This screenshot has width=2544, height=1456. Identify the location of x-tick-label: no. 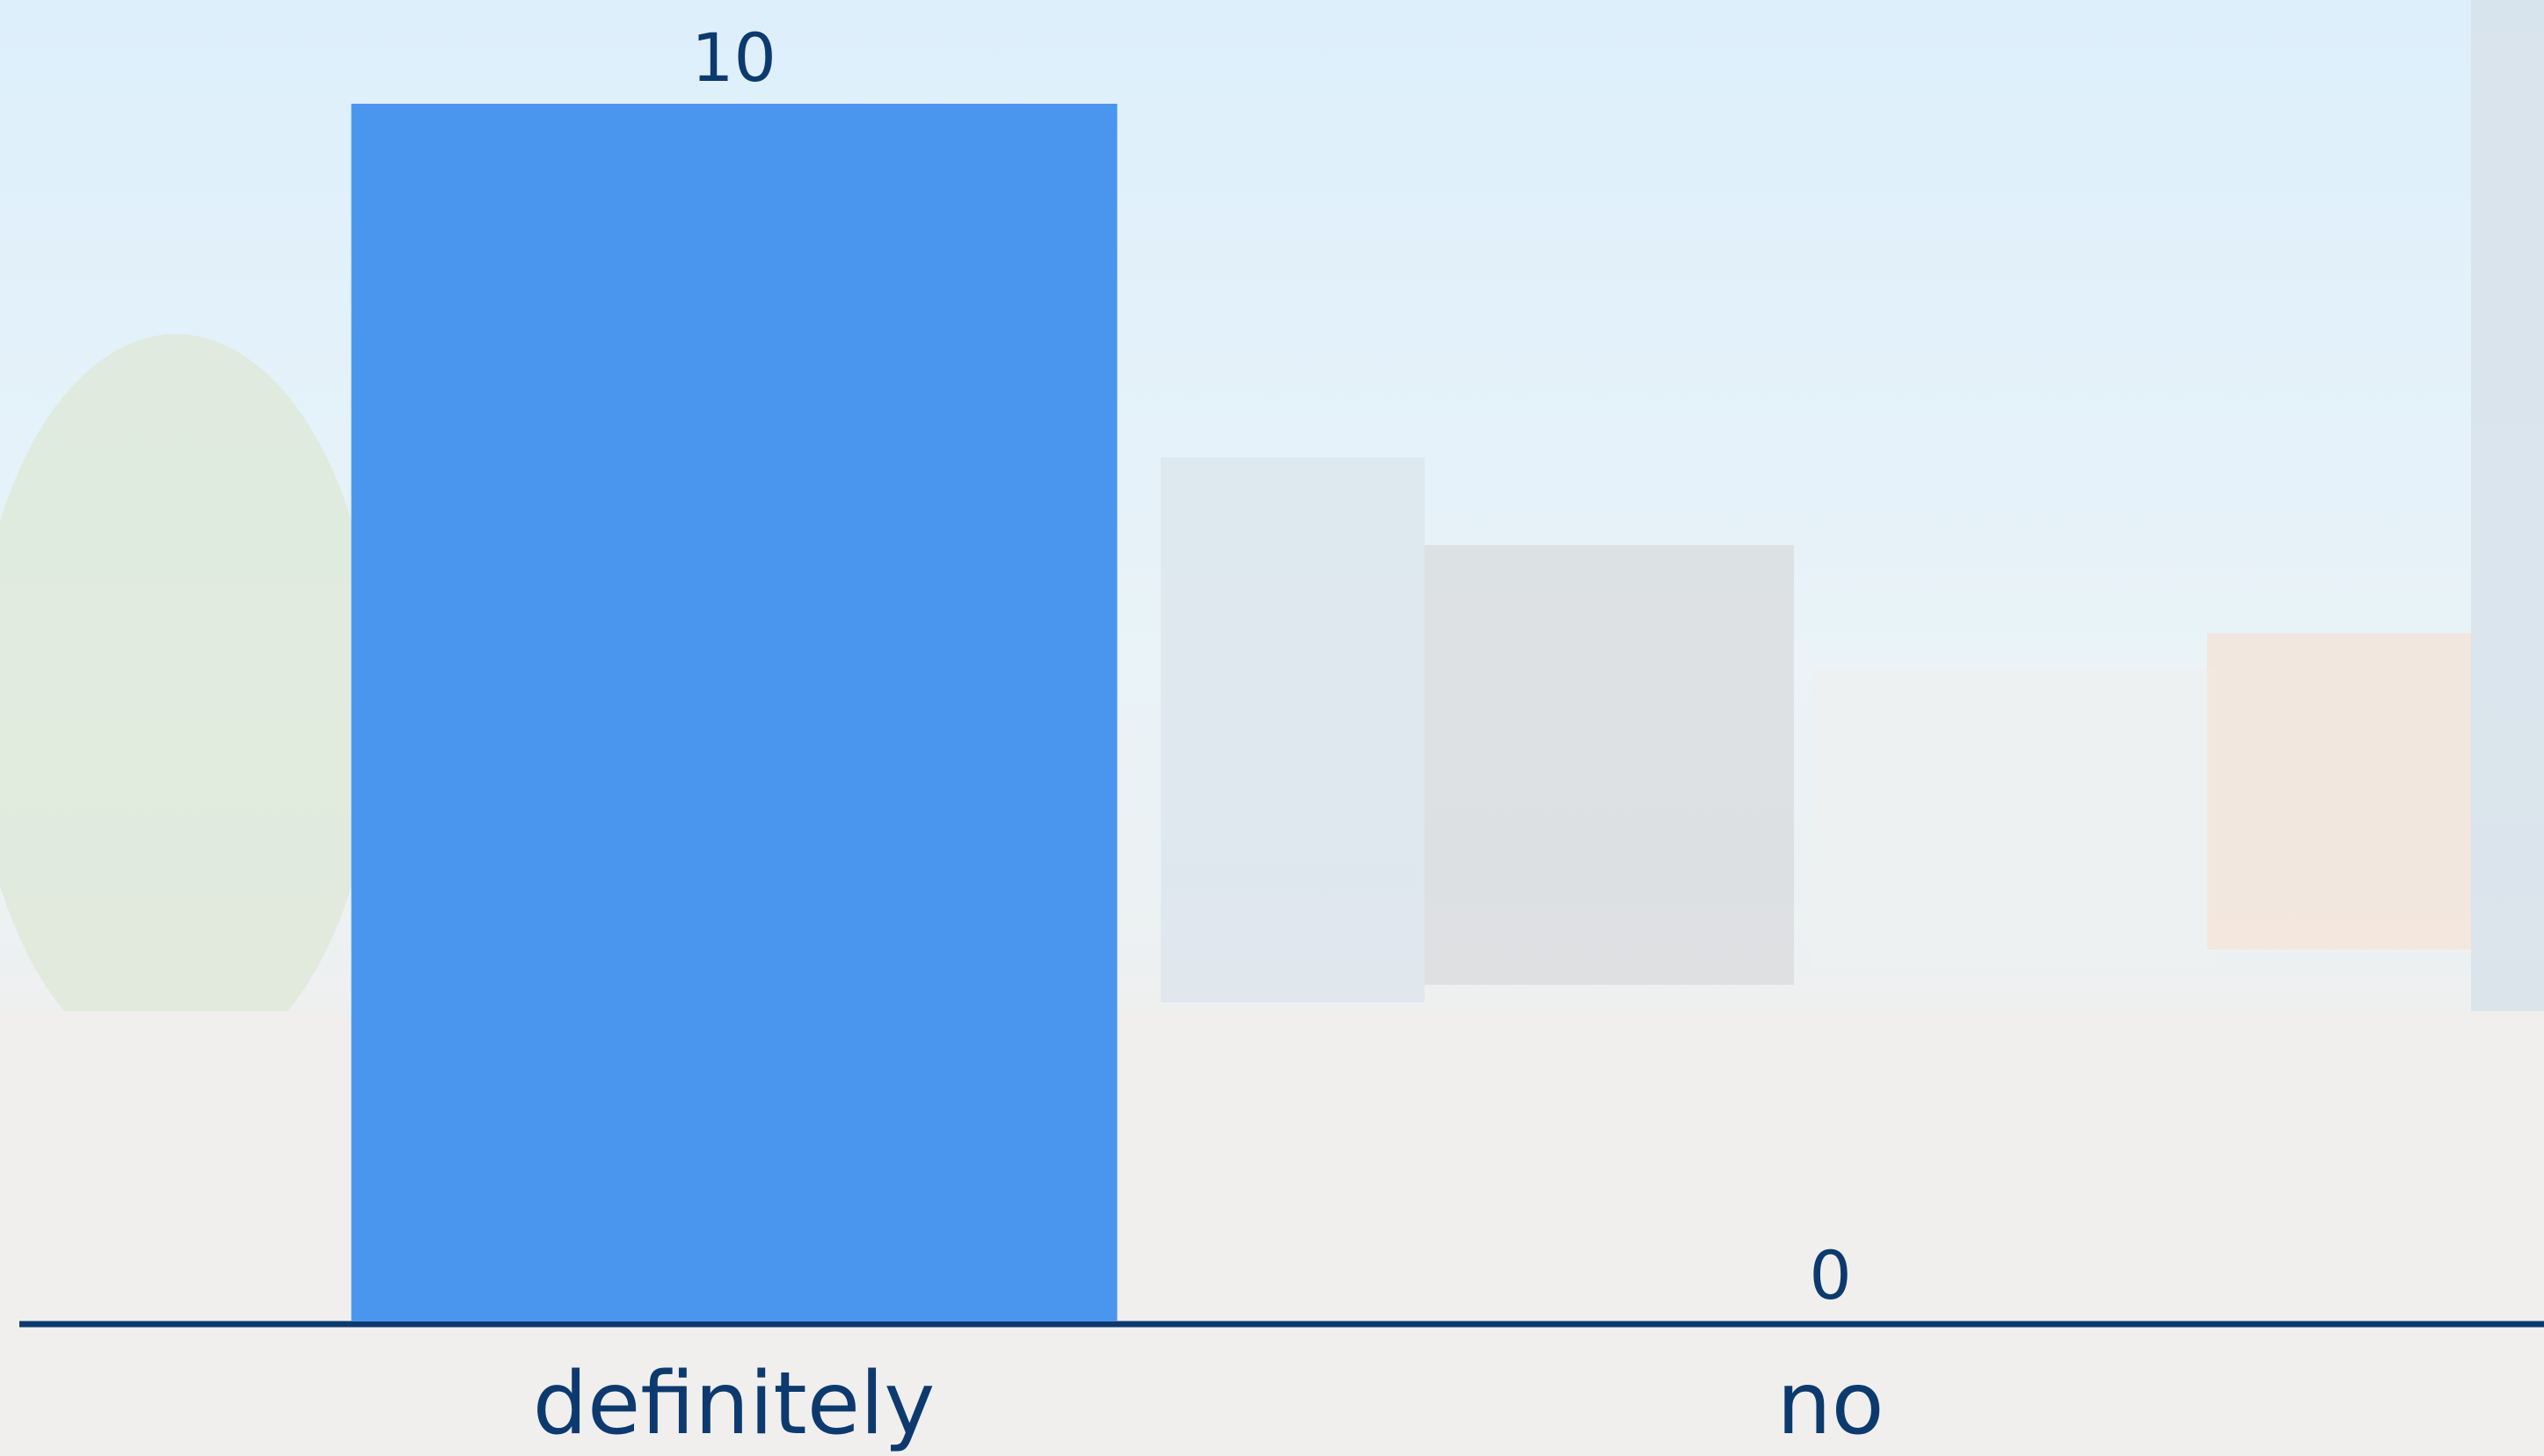
(1830, 1404).